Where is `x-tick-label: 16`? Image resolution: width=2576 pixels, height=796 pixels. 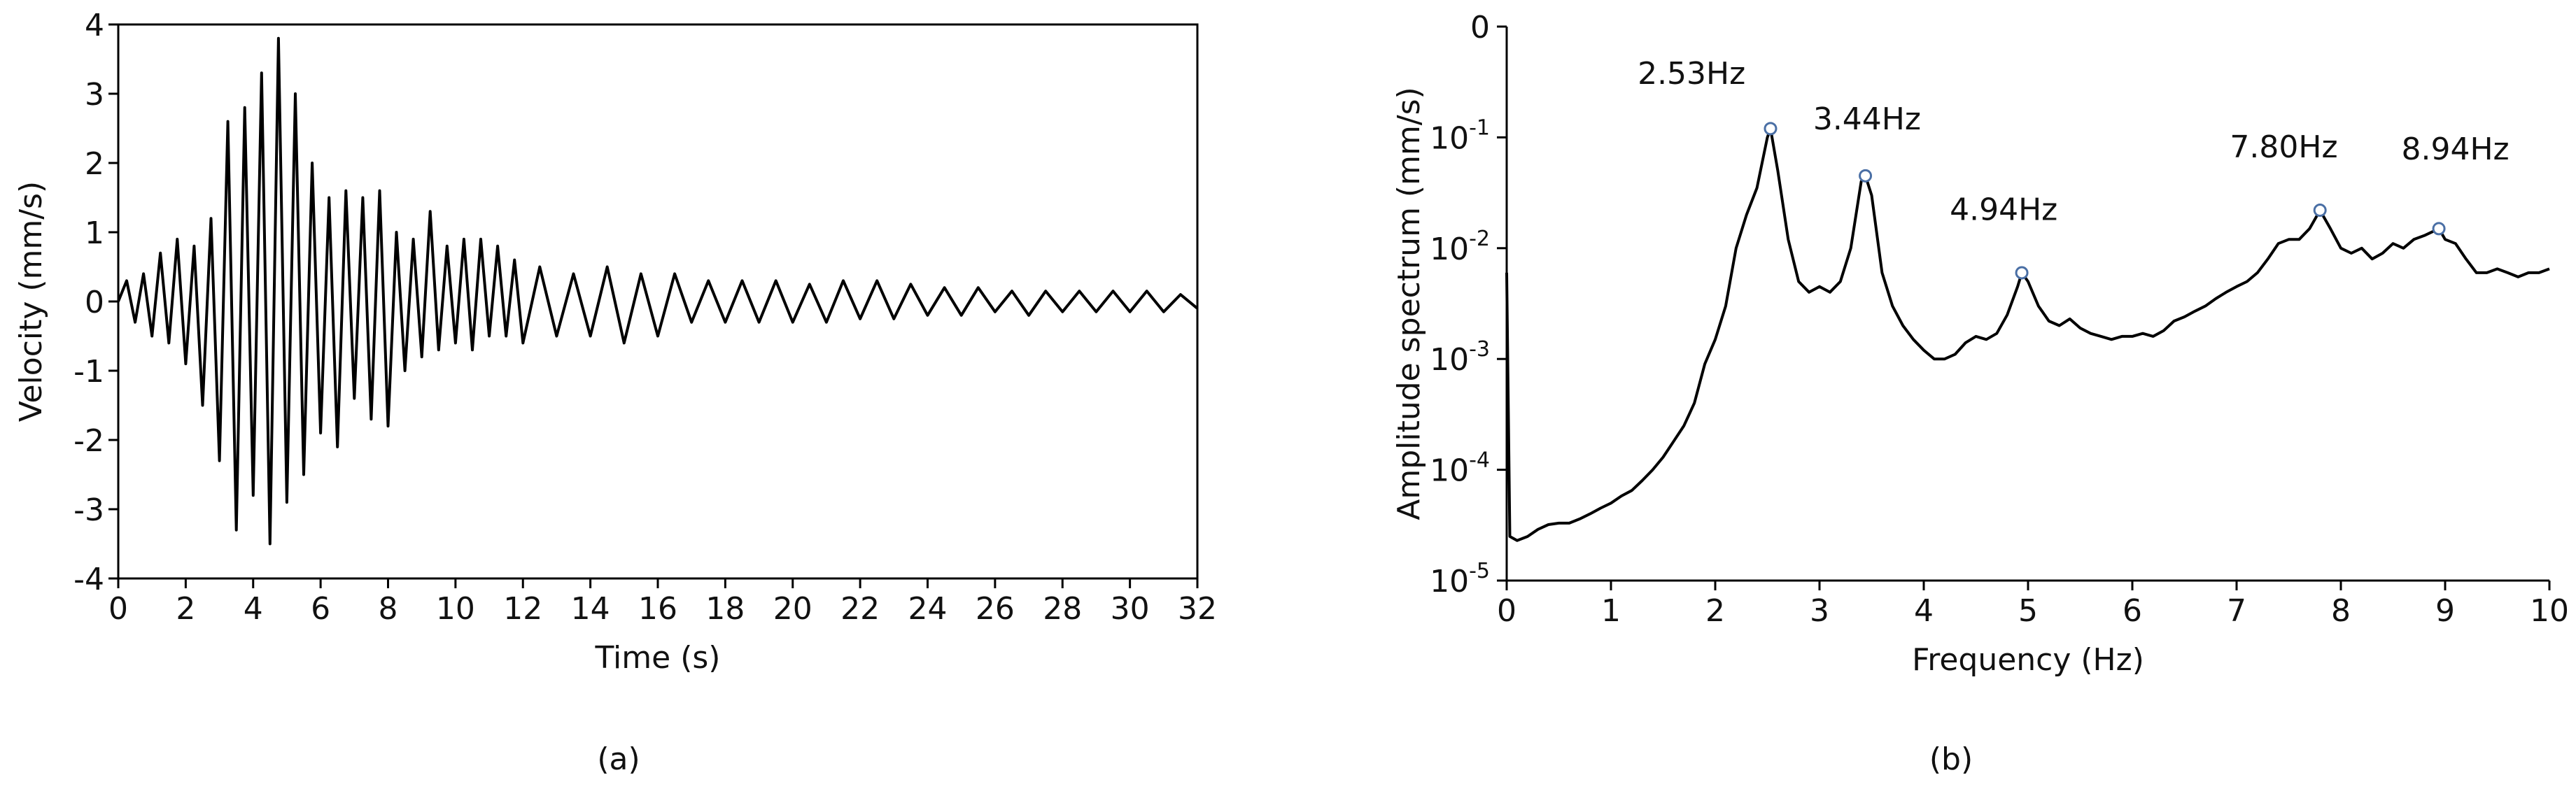
x-tick-label: 16 is located at coordinates (657, 609).